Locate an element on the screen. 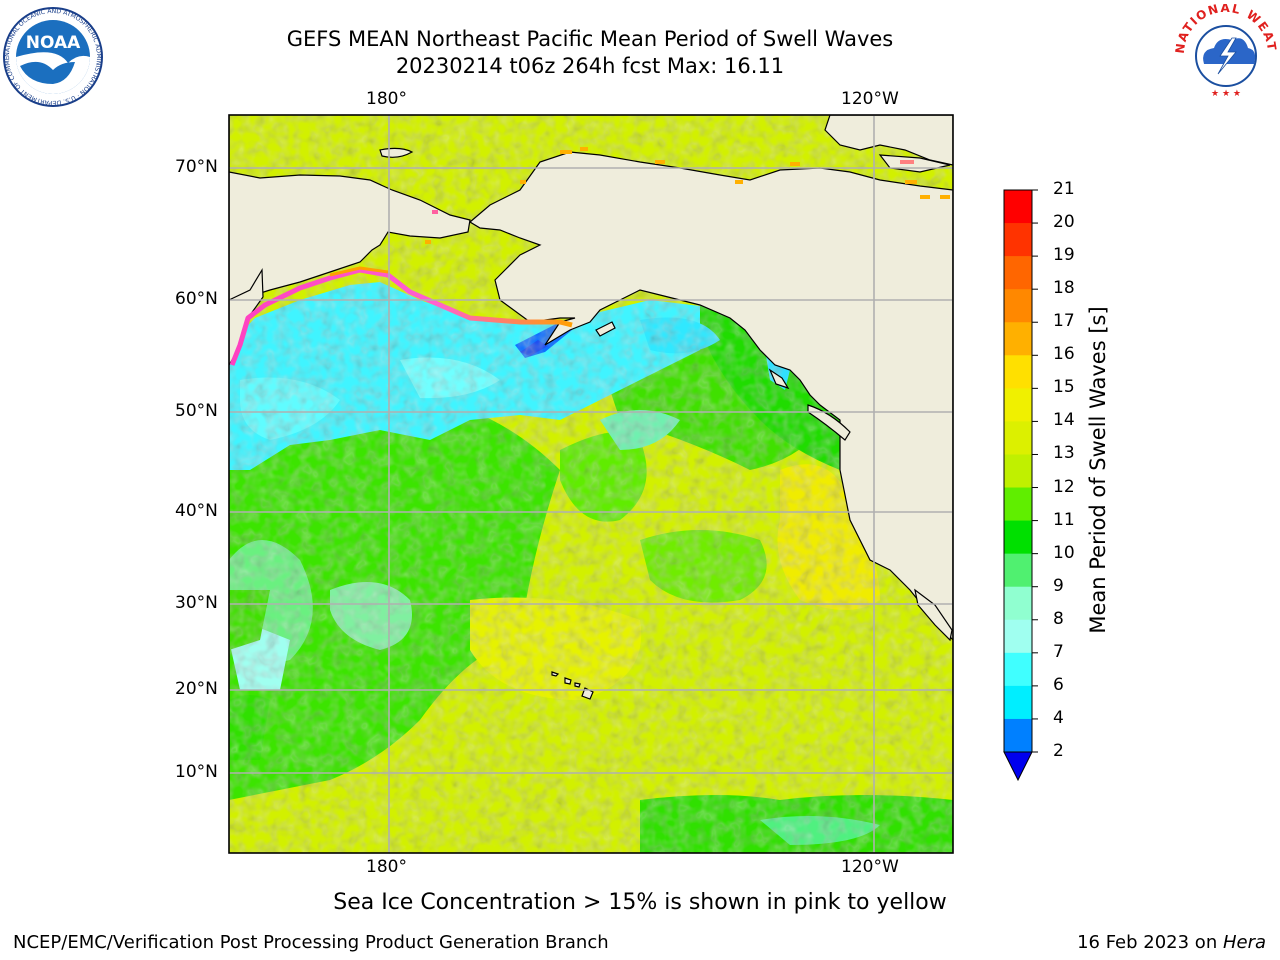 Image resolution: width=1280 pixels, height=960 pixels. colorbar-tick-label: 7 is located at coordinates (1058, 651).